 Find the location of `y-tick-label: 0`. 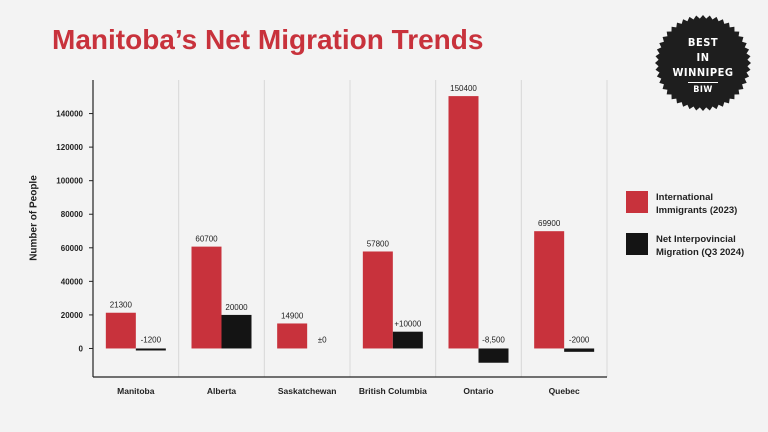

y-tick-label: 0 is located at coordinates (81, 348).